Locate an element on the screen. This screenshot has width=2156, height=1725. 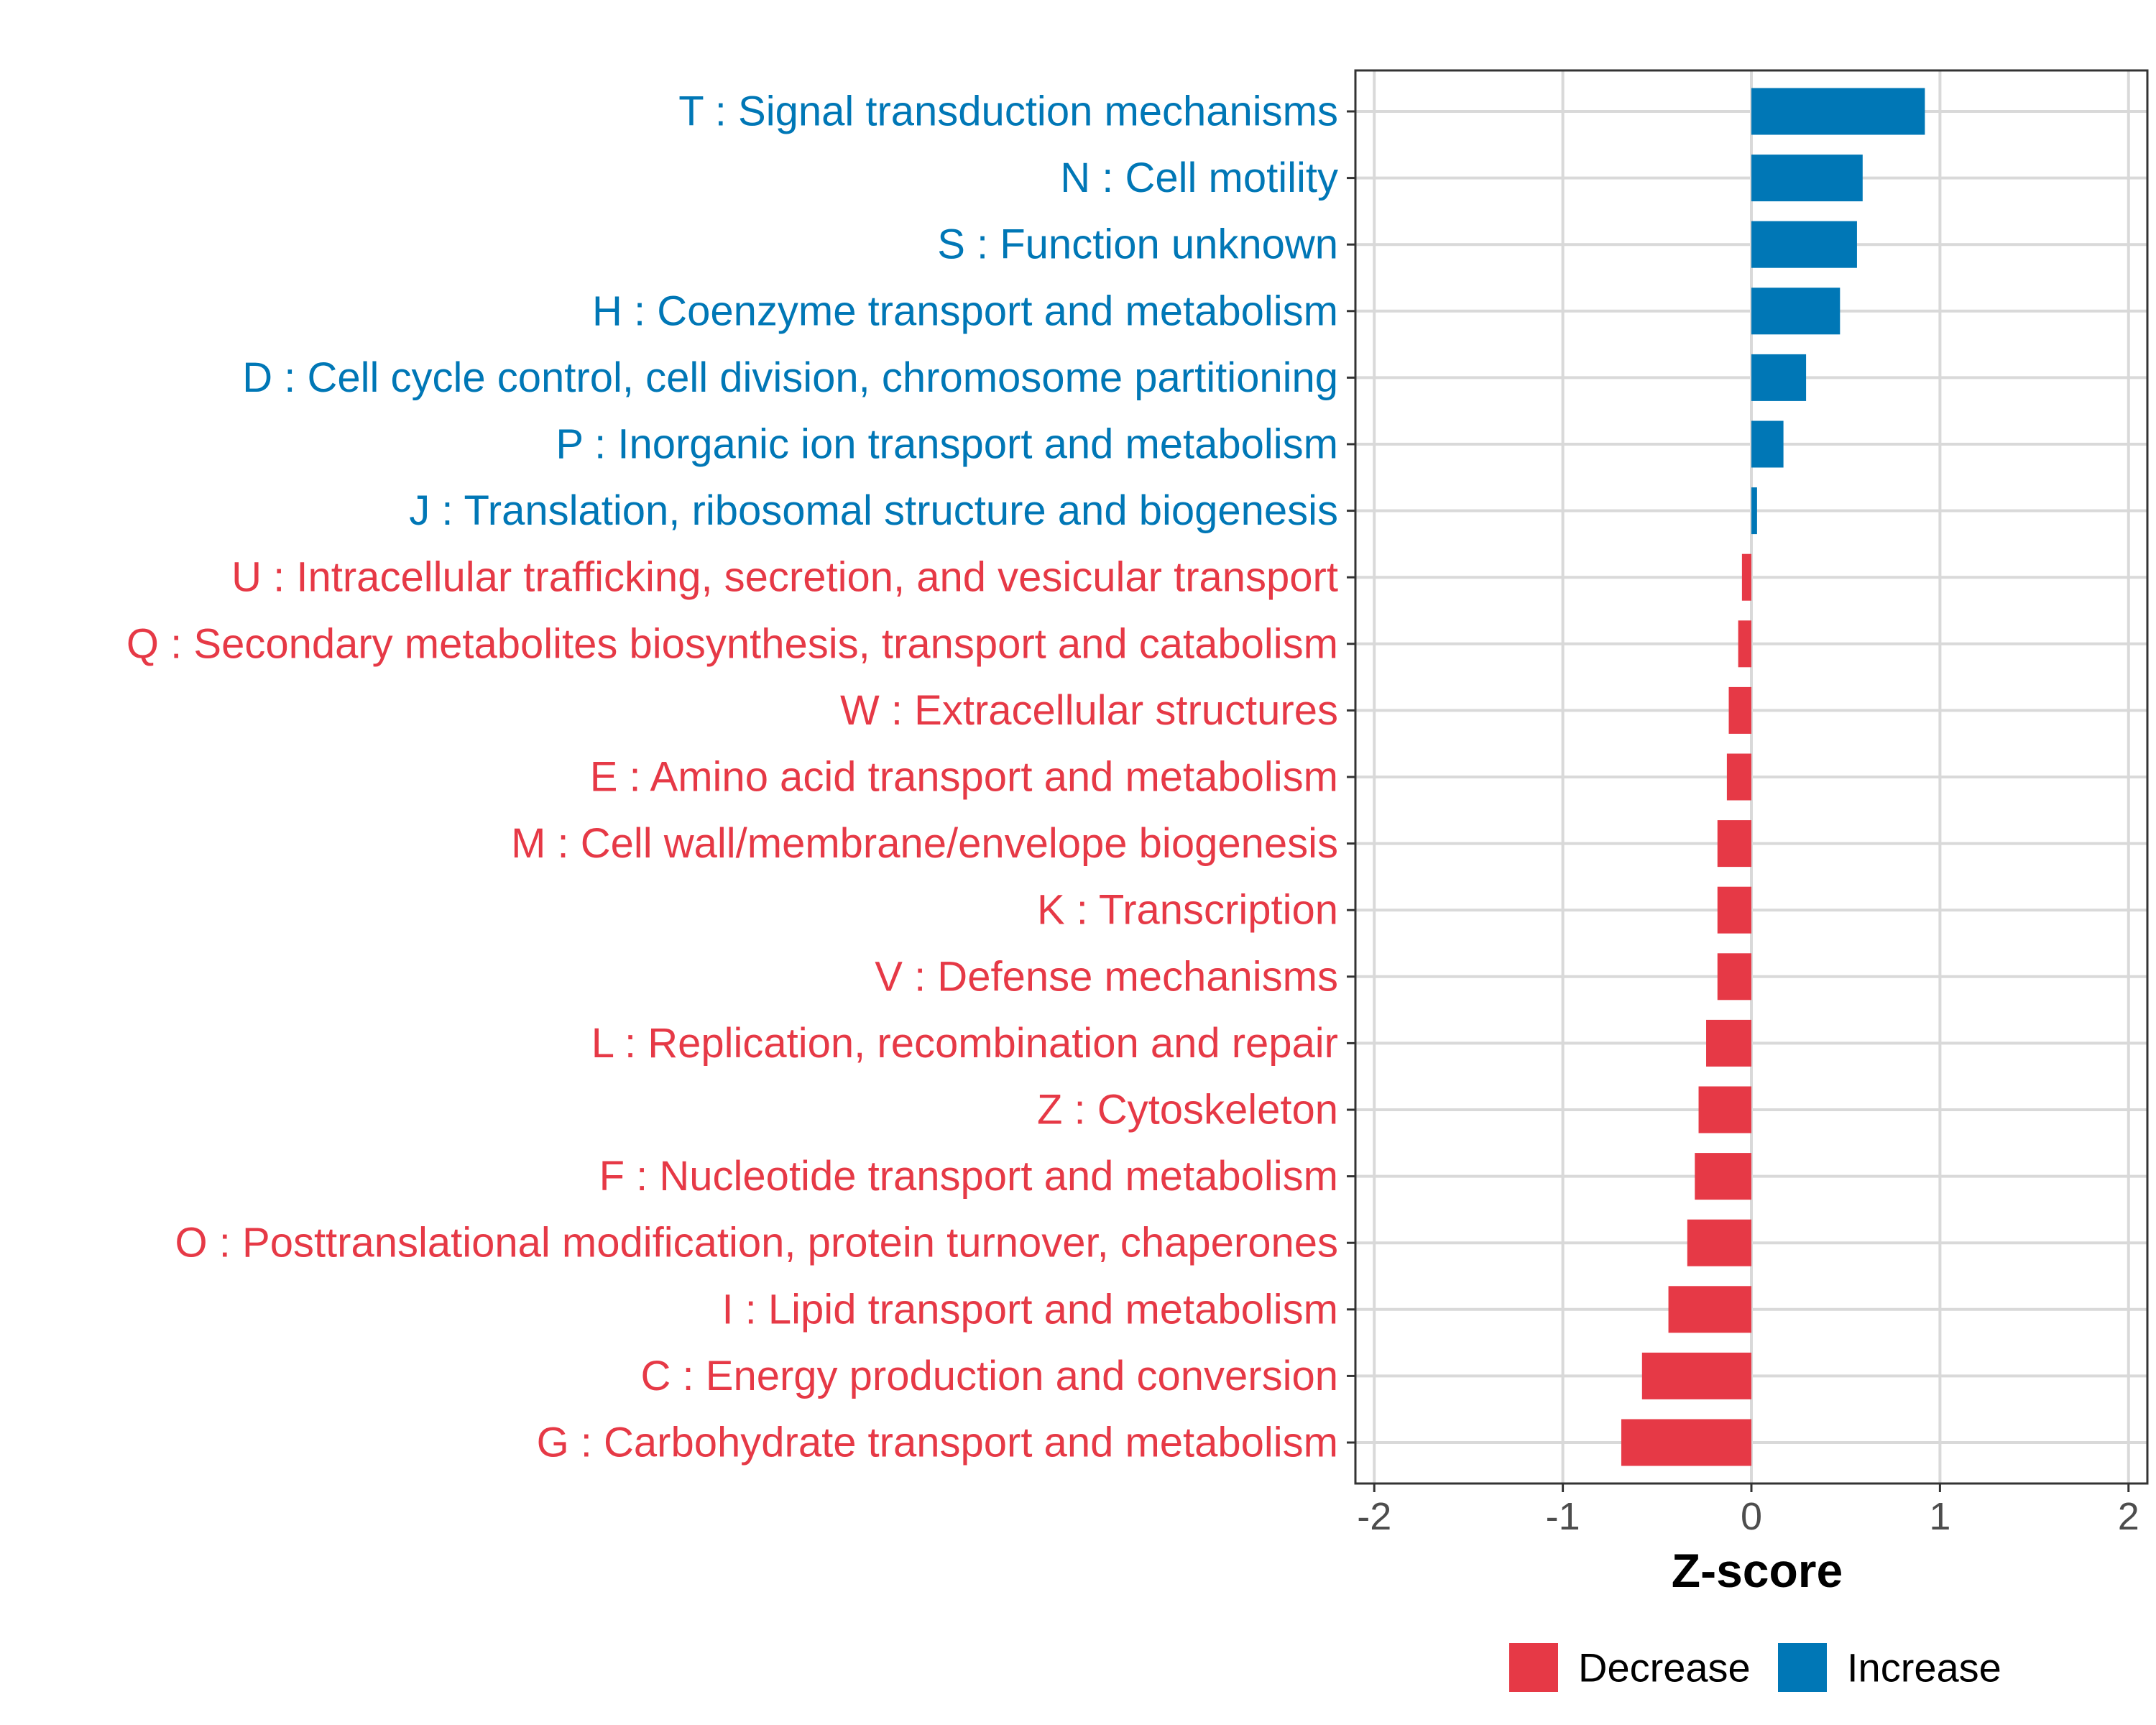
category-label: F : Nucleotide transport and metabolism is located at coordinates (968, 1176).